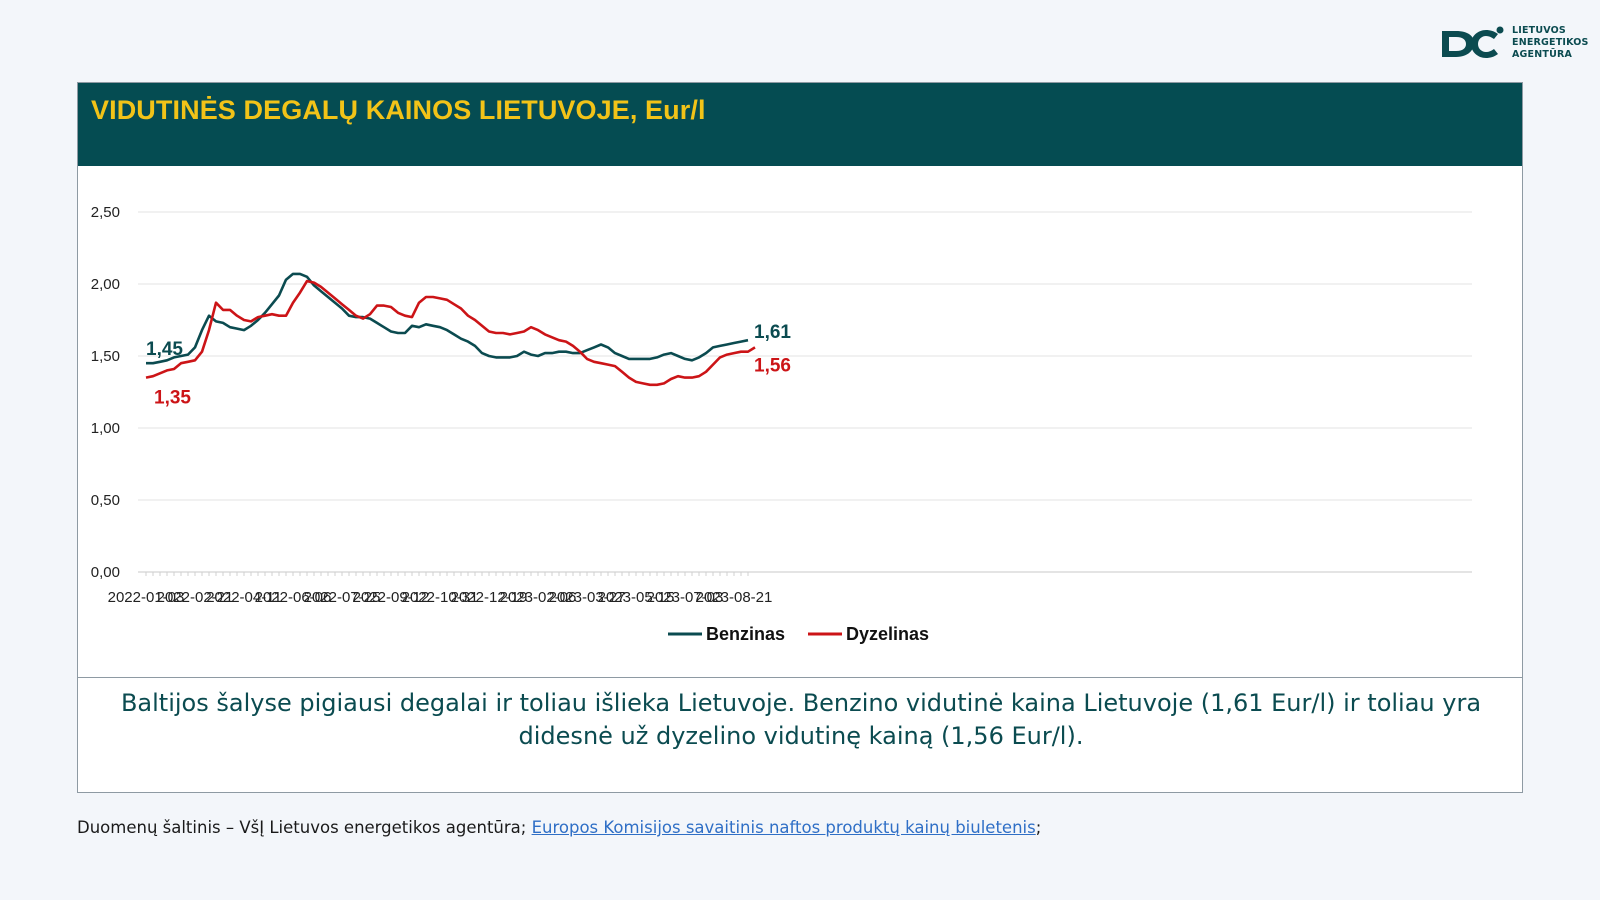  What do you see at coordinates (342, 597) in the screenshot?
I see `x-tick-label: 2022-07-25` at bounding box center [342, 597].